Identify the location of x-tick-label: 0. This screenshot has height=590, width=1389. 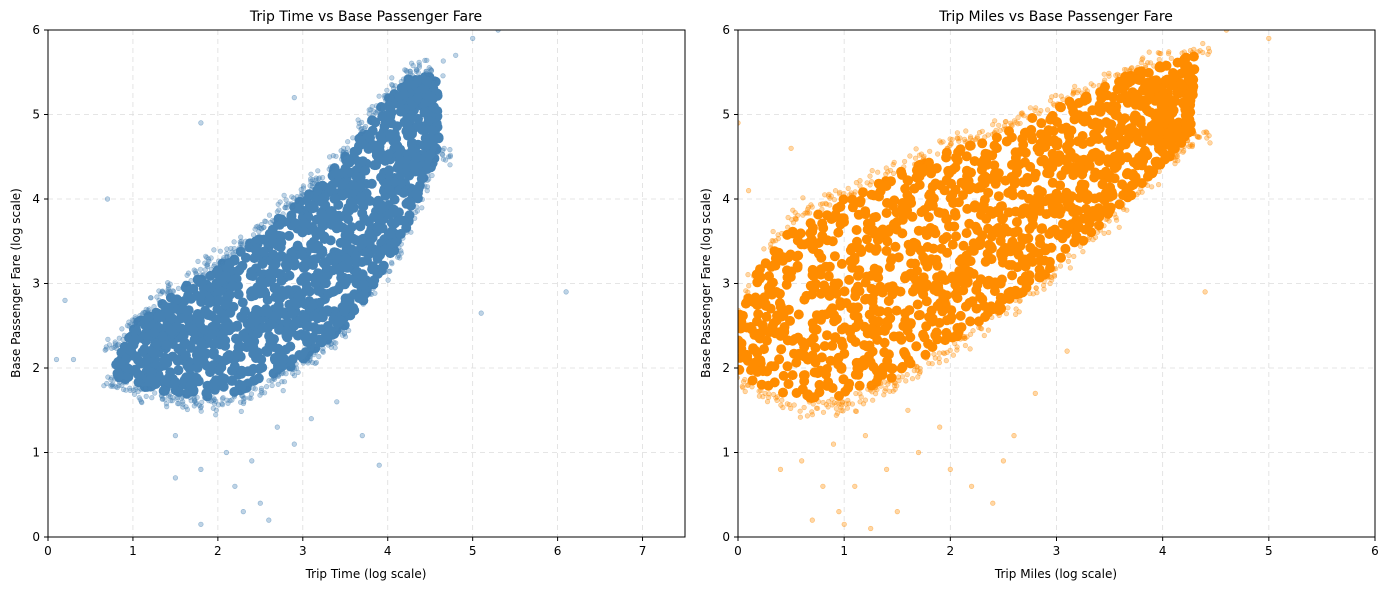
(738, 551).